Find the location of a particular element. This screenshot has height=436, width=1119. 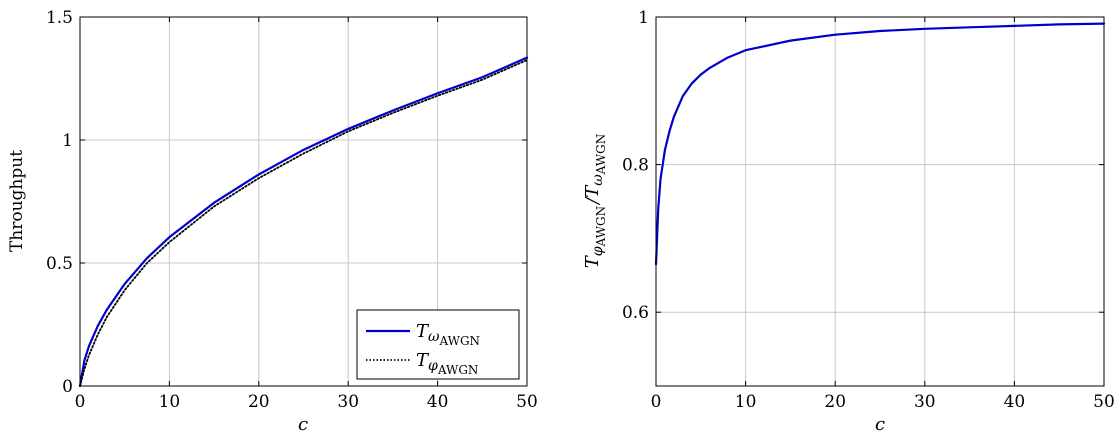

right-x-axis-label: c is located at coordinates (880, 424).